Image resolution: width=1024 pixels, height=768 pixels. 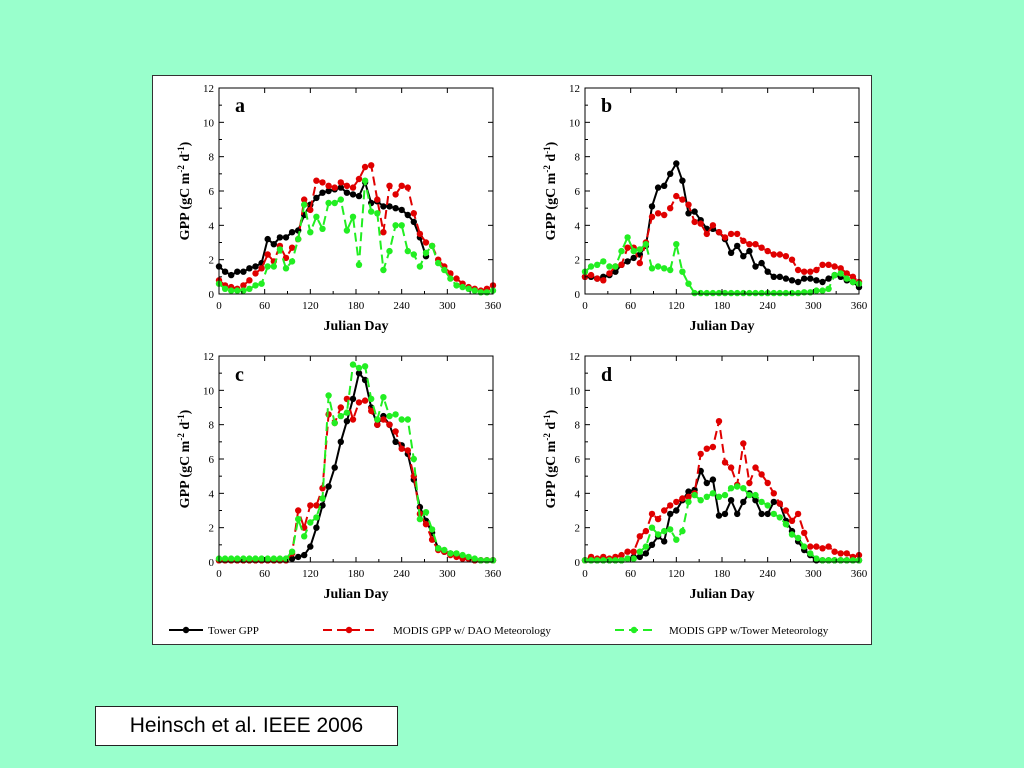 What do you see at coordinates (310, 306) in the screenshot?
I see `x-tick-label: 120` at bounding box center [310, 306].